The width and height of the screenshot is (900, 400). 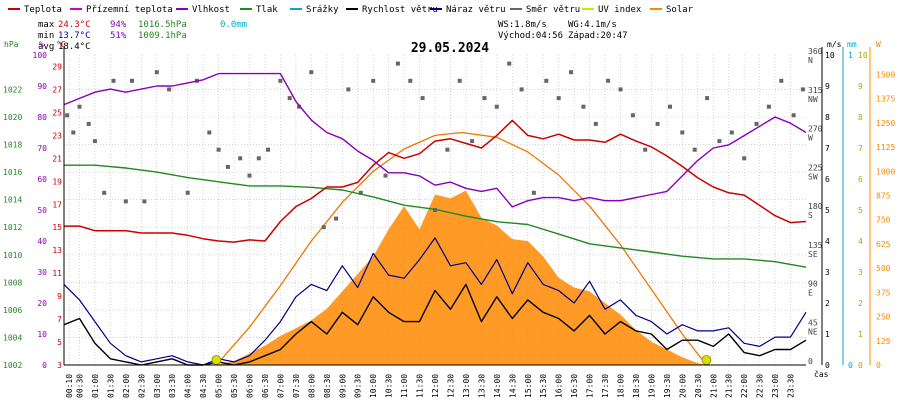 I want to click on tick-label-time: 20:30, so click(x=698, y=386).